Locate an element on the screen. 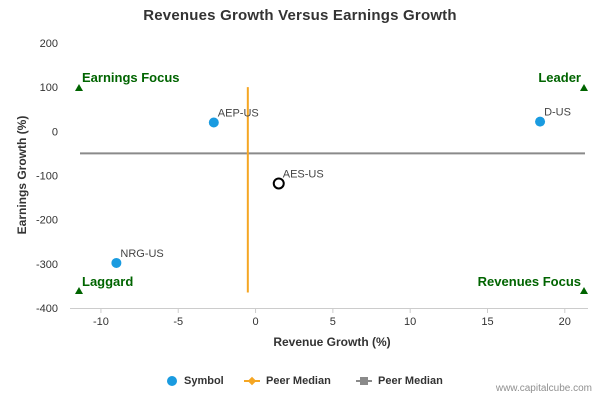 The width and height of the screenshot is (600, 400). x-tick-label: 10 is located at coordinates (410, 322).